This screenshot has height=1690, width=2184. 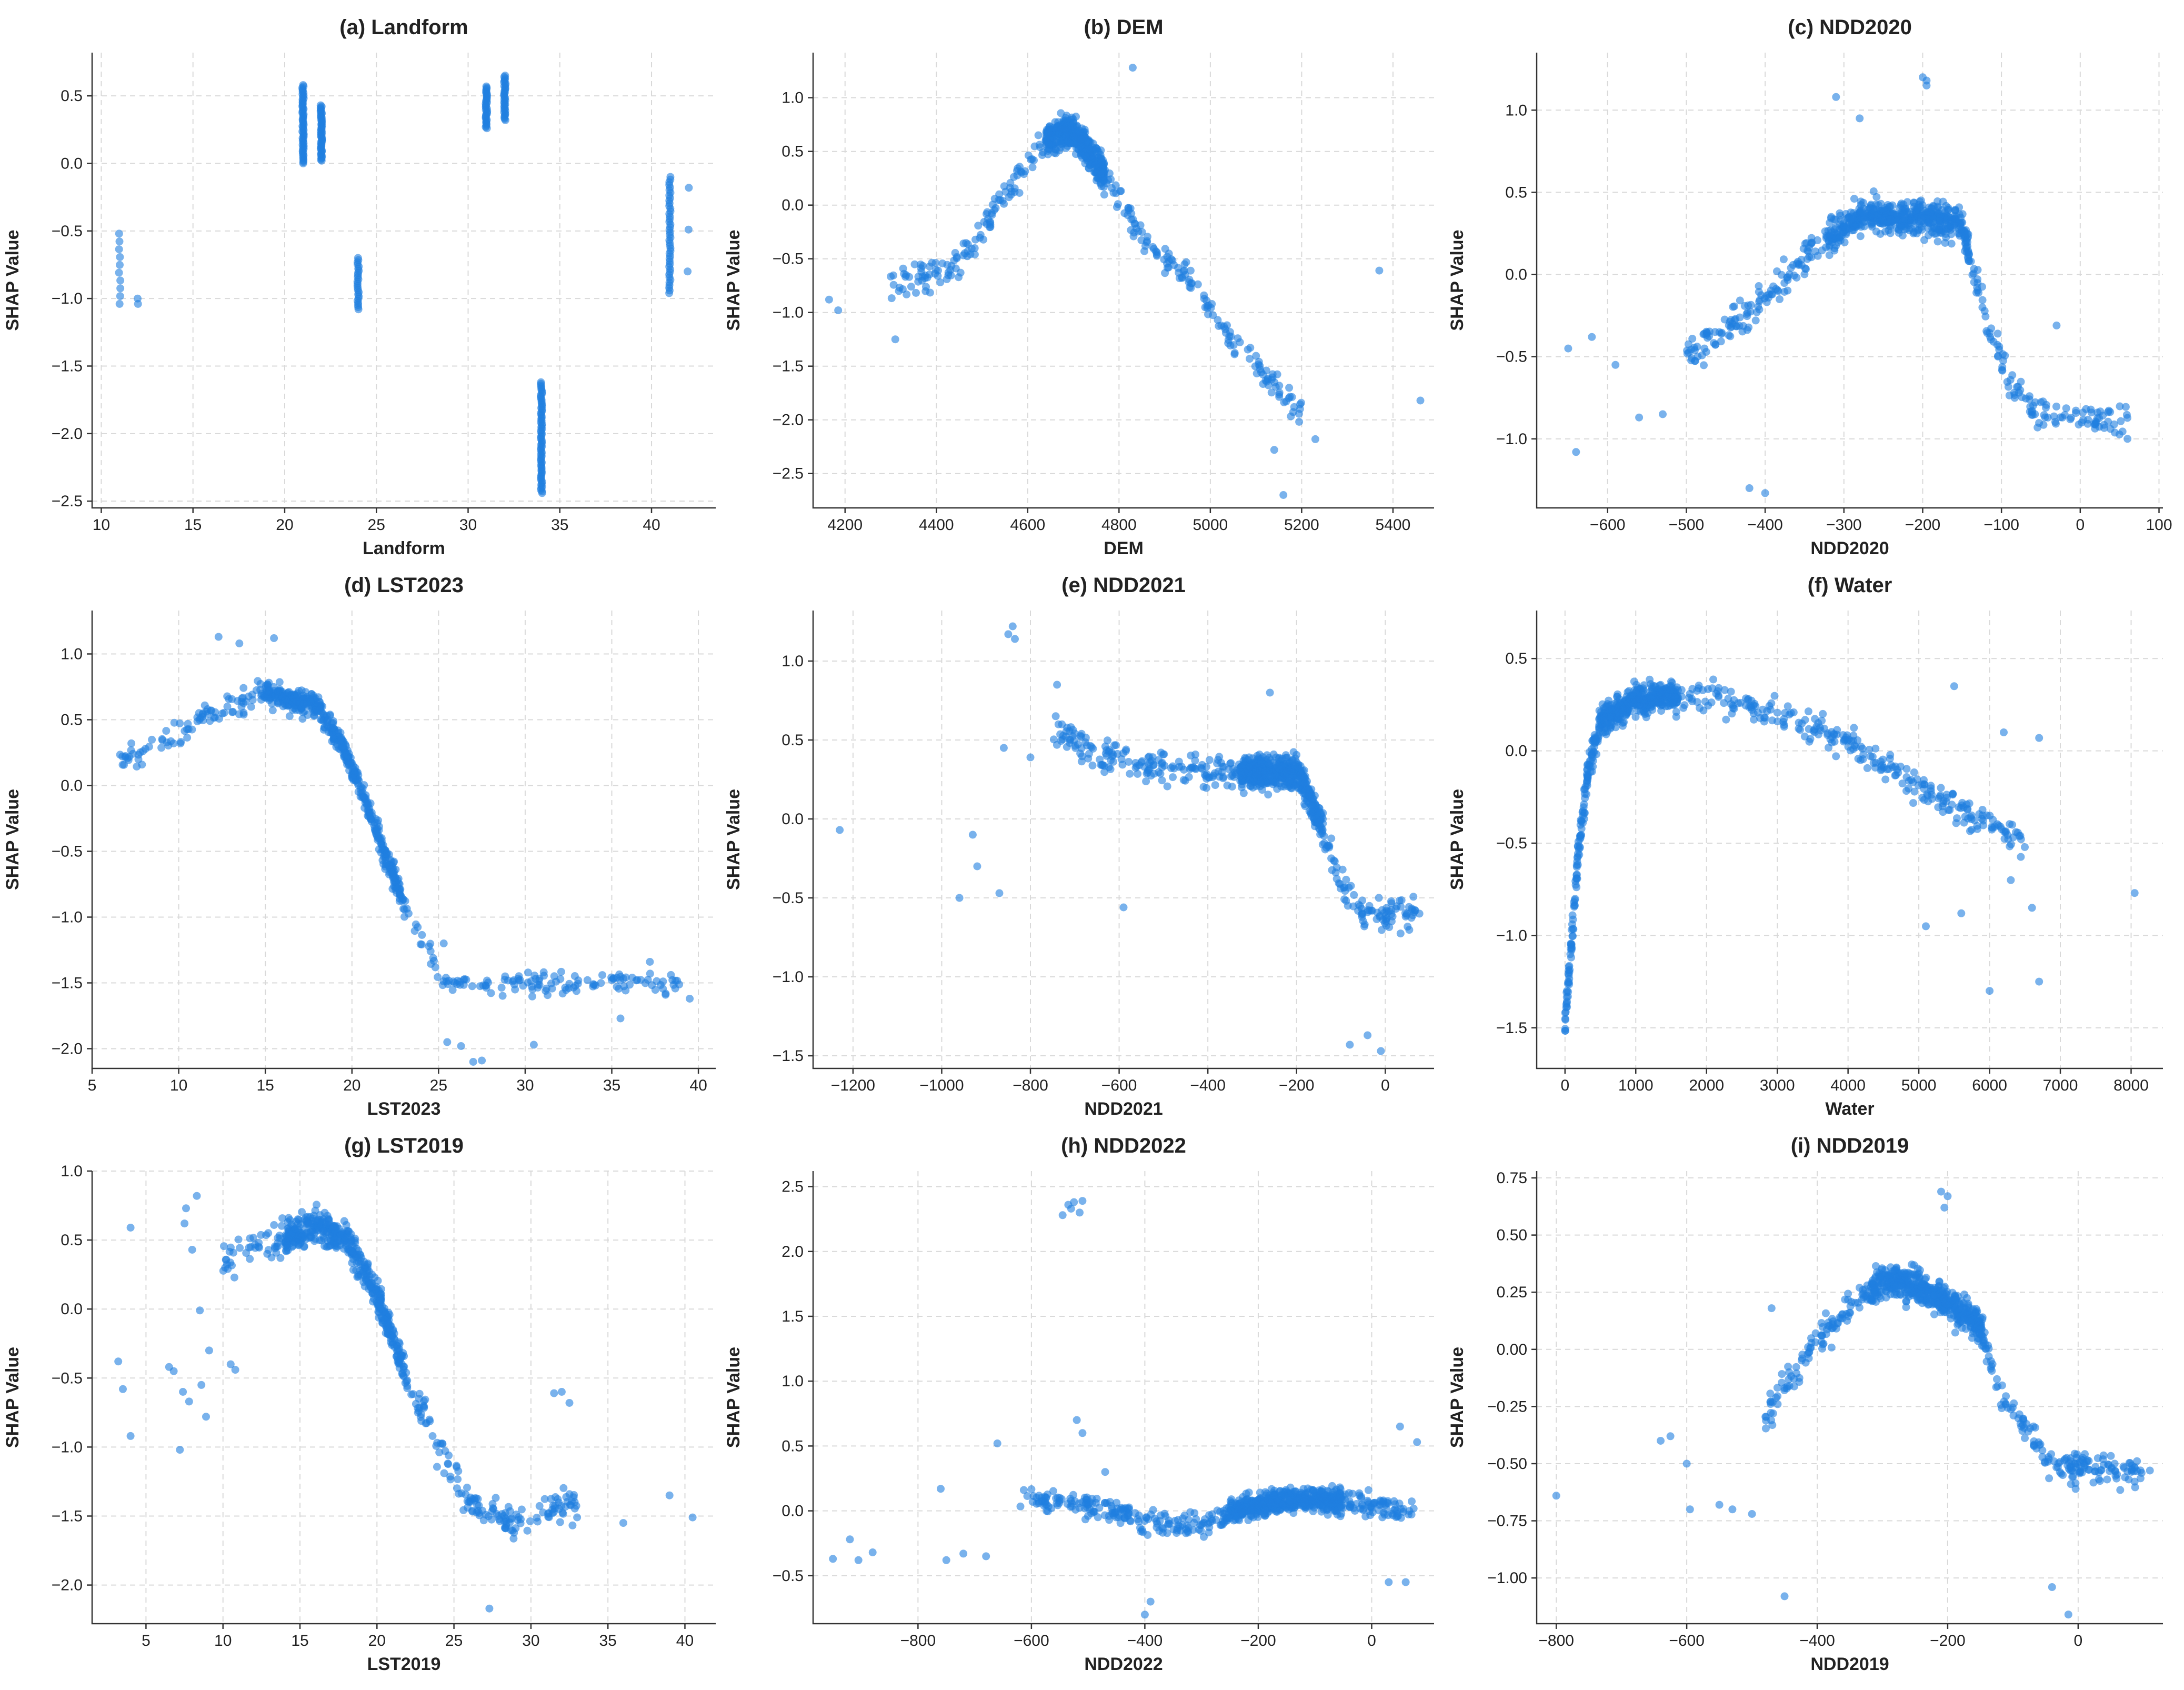 I want to click on x-tick-label: 3000, so click(x=1777, y=1085).